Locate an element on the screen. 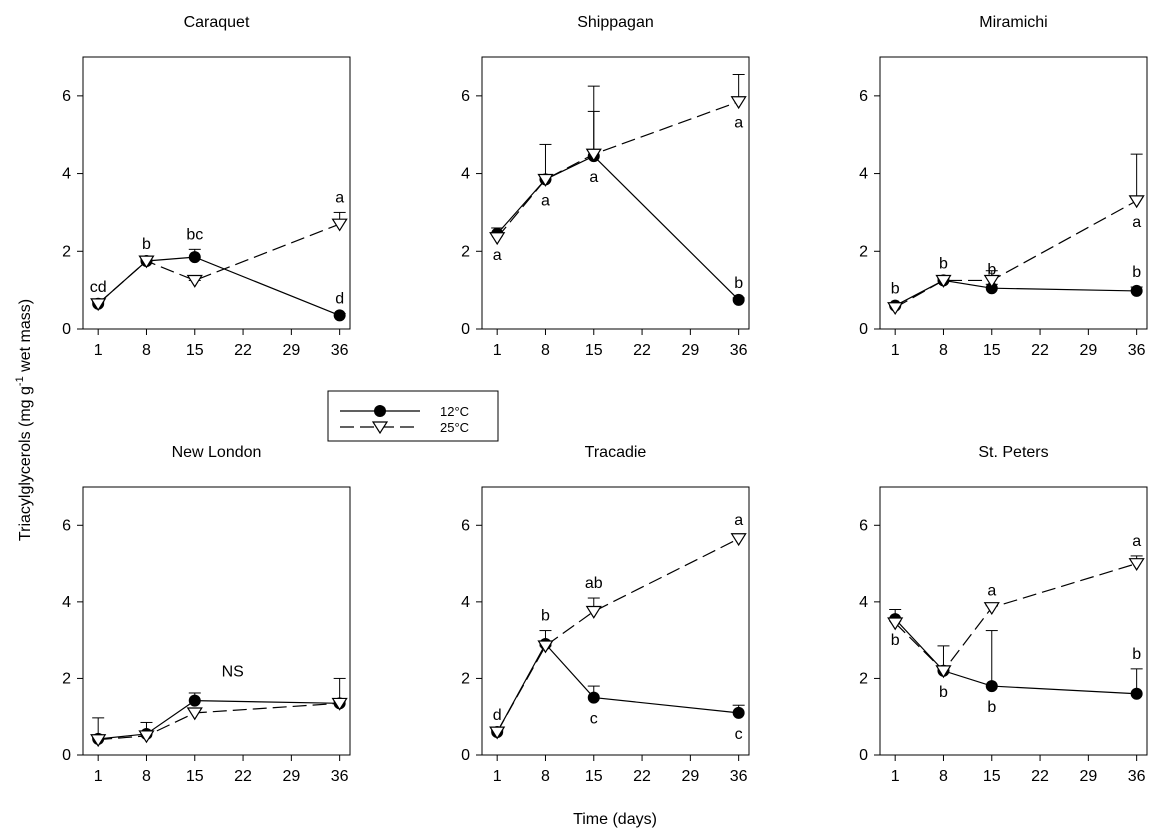 This screenshot has height=836, width=1155. panel-title: New London is located at coordinates (217, 452).